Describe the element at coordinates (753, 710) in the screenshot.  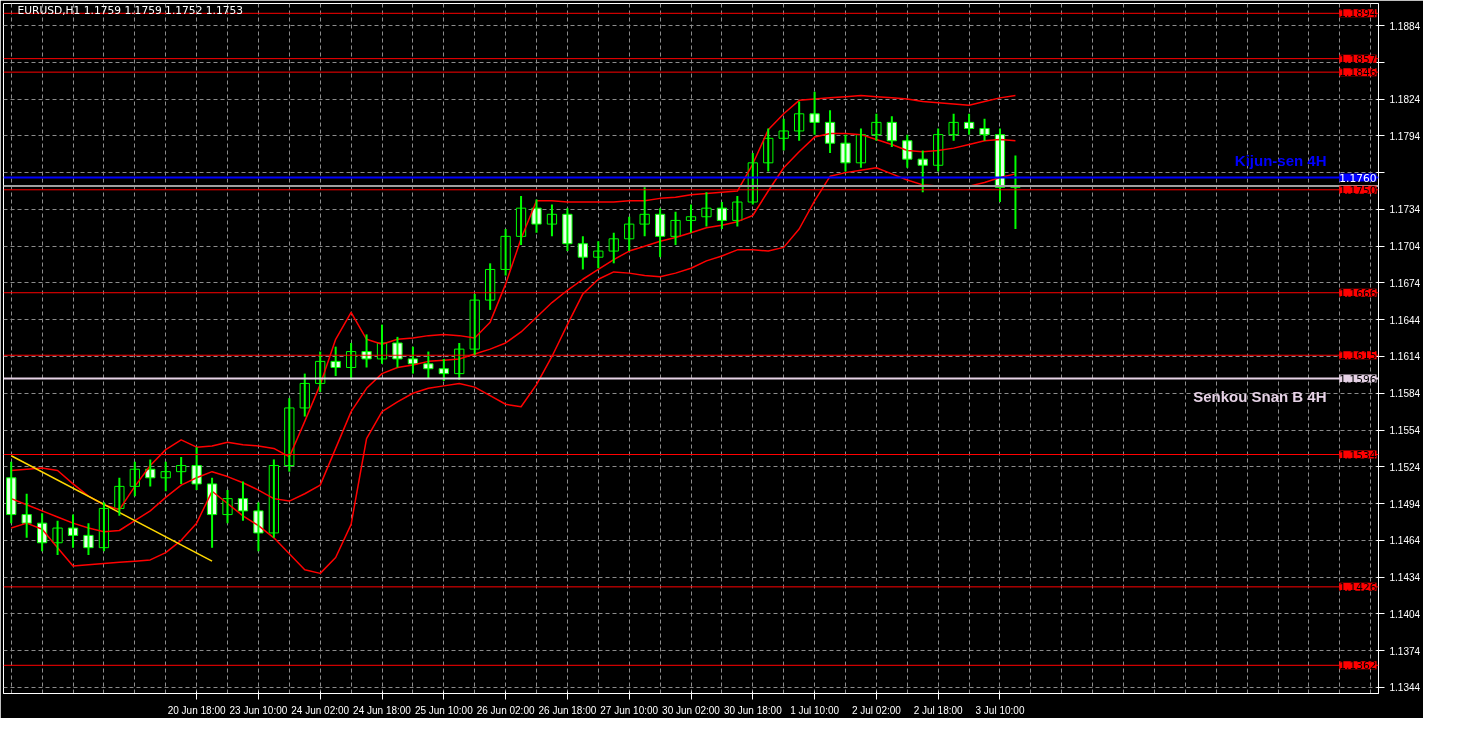
I see `x-tick-label: 30 Jun 18:00` at that location.